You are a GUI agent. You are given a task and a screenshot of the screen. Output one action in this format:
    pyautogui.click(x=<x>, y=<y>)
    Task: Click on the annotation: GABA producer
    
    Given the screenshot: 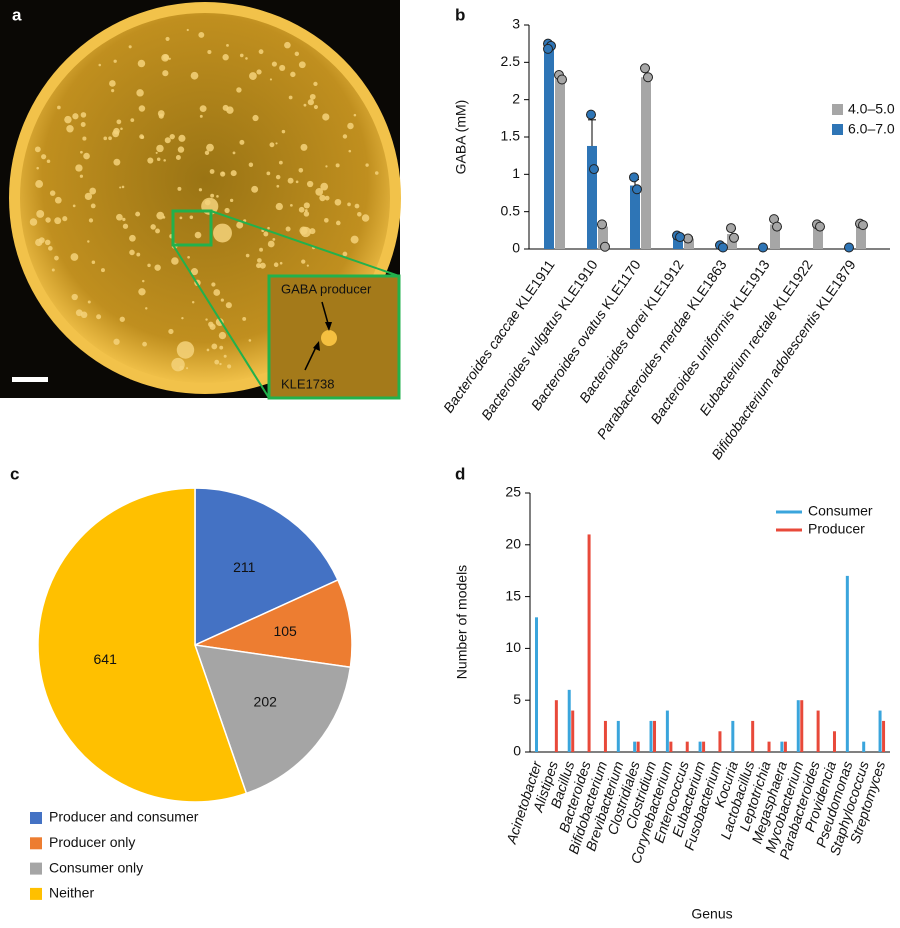 What is the action you would take?
    pyautogui.click(x=326, y=288)
    